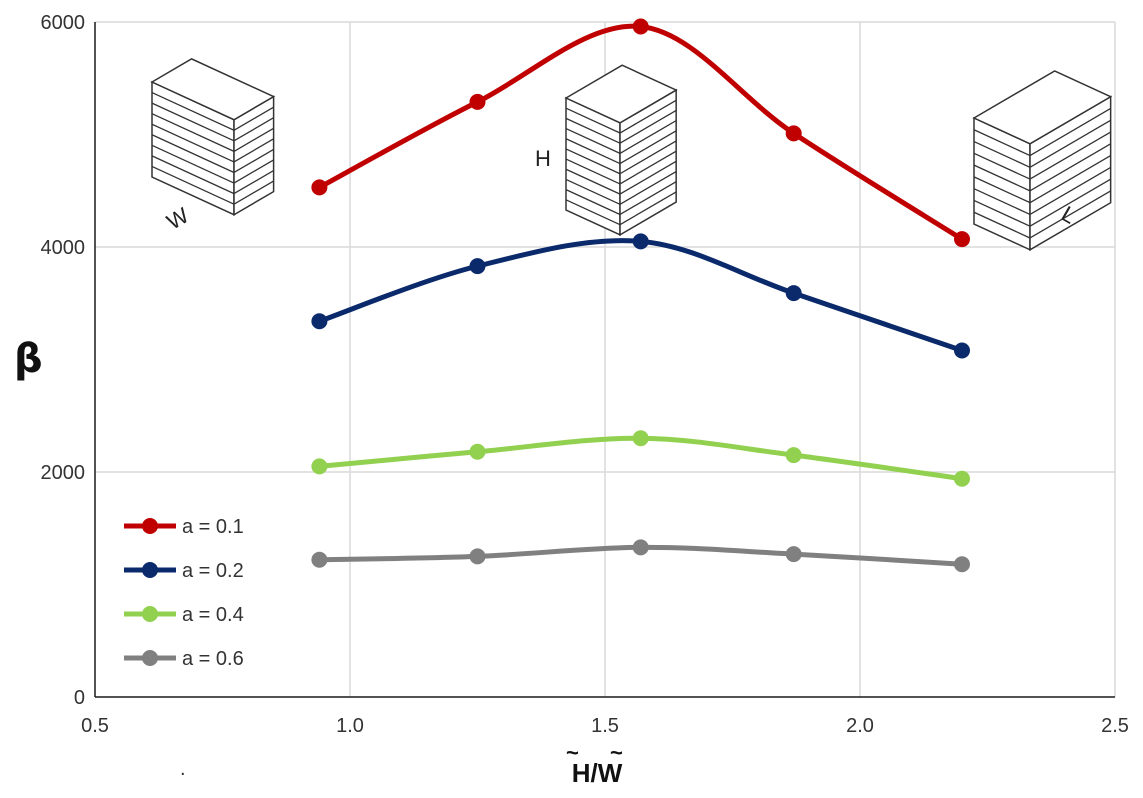 The width and height of the screenshot is (1143, 798). I want to click on y-axis-label: β, so click(28, 359).